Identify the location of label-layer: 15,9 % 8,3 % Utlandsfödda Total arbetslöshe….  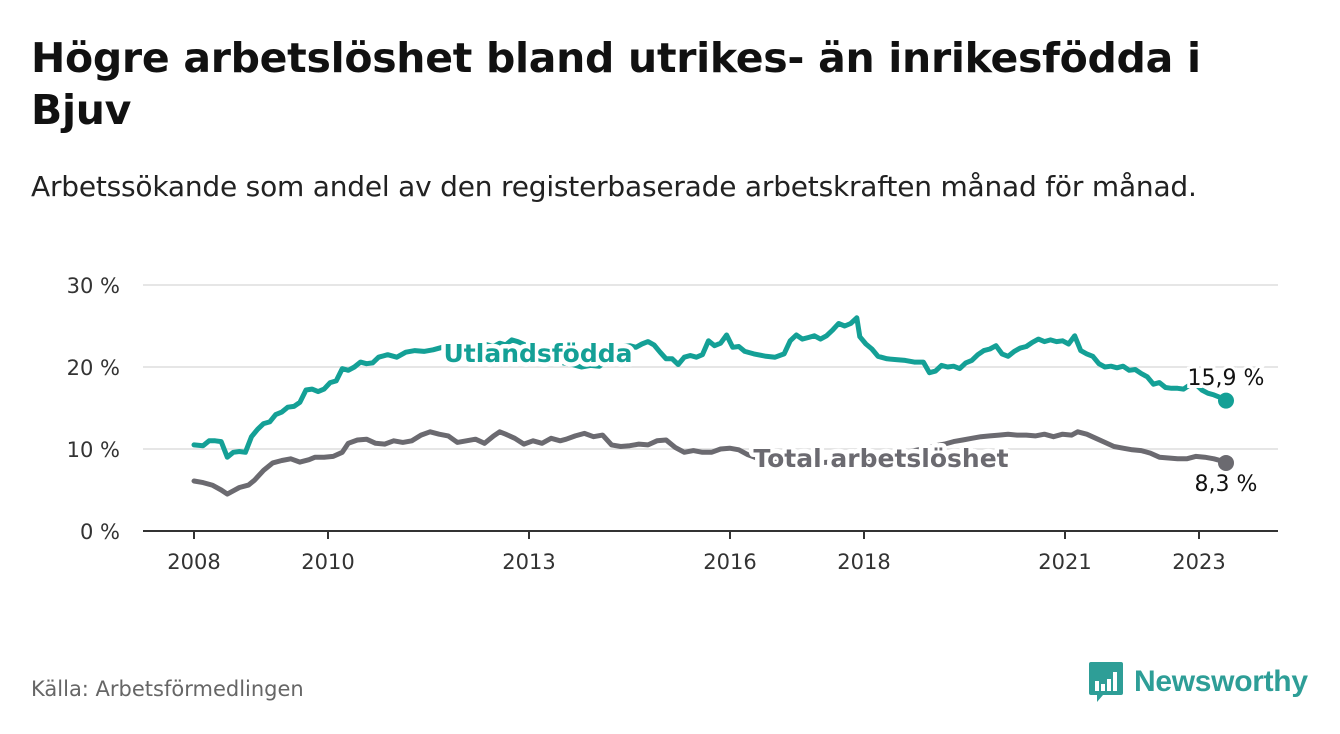
(853, 418).